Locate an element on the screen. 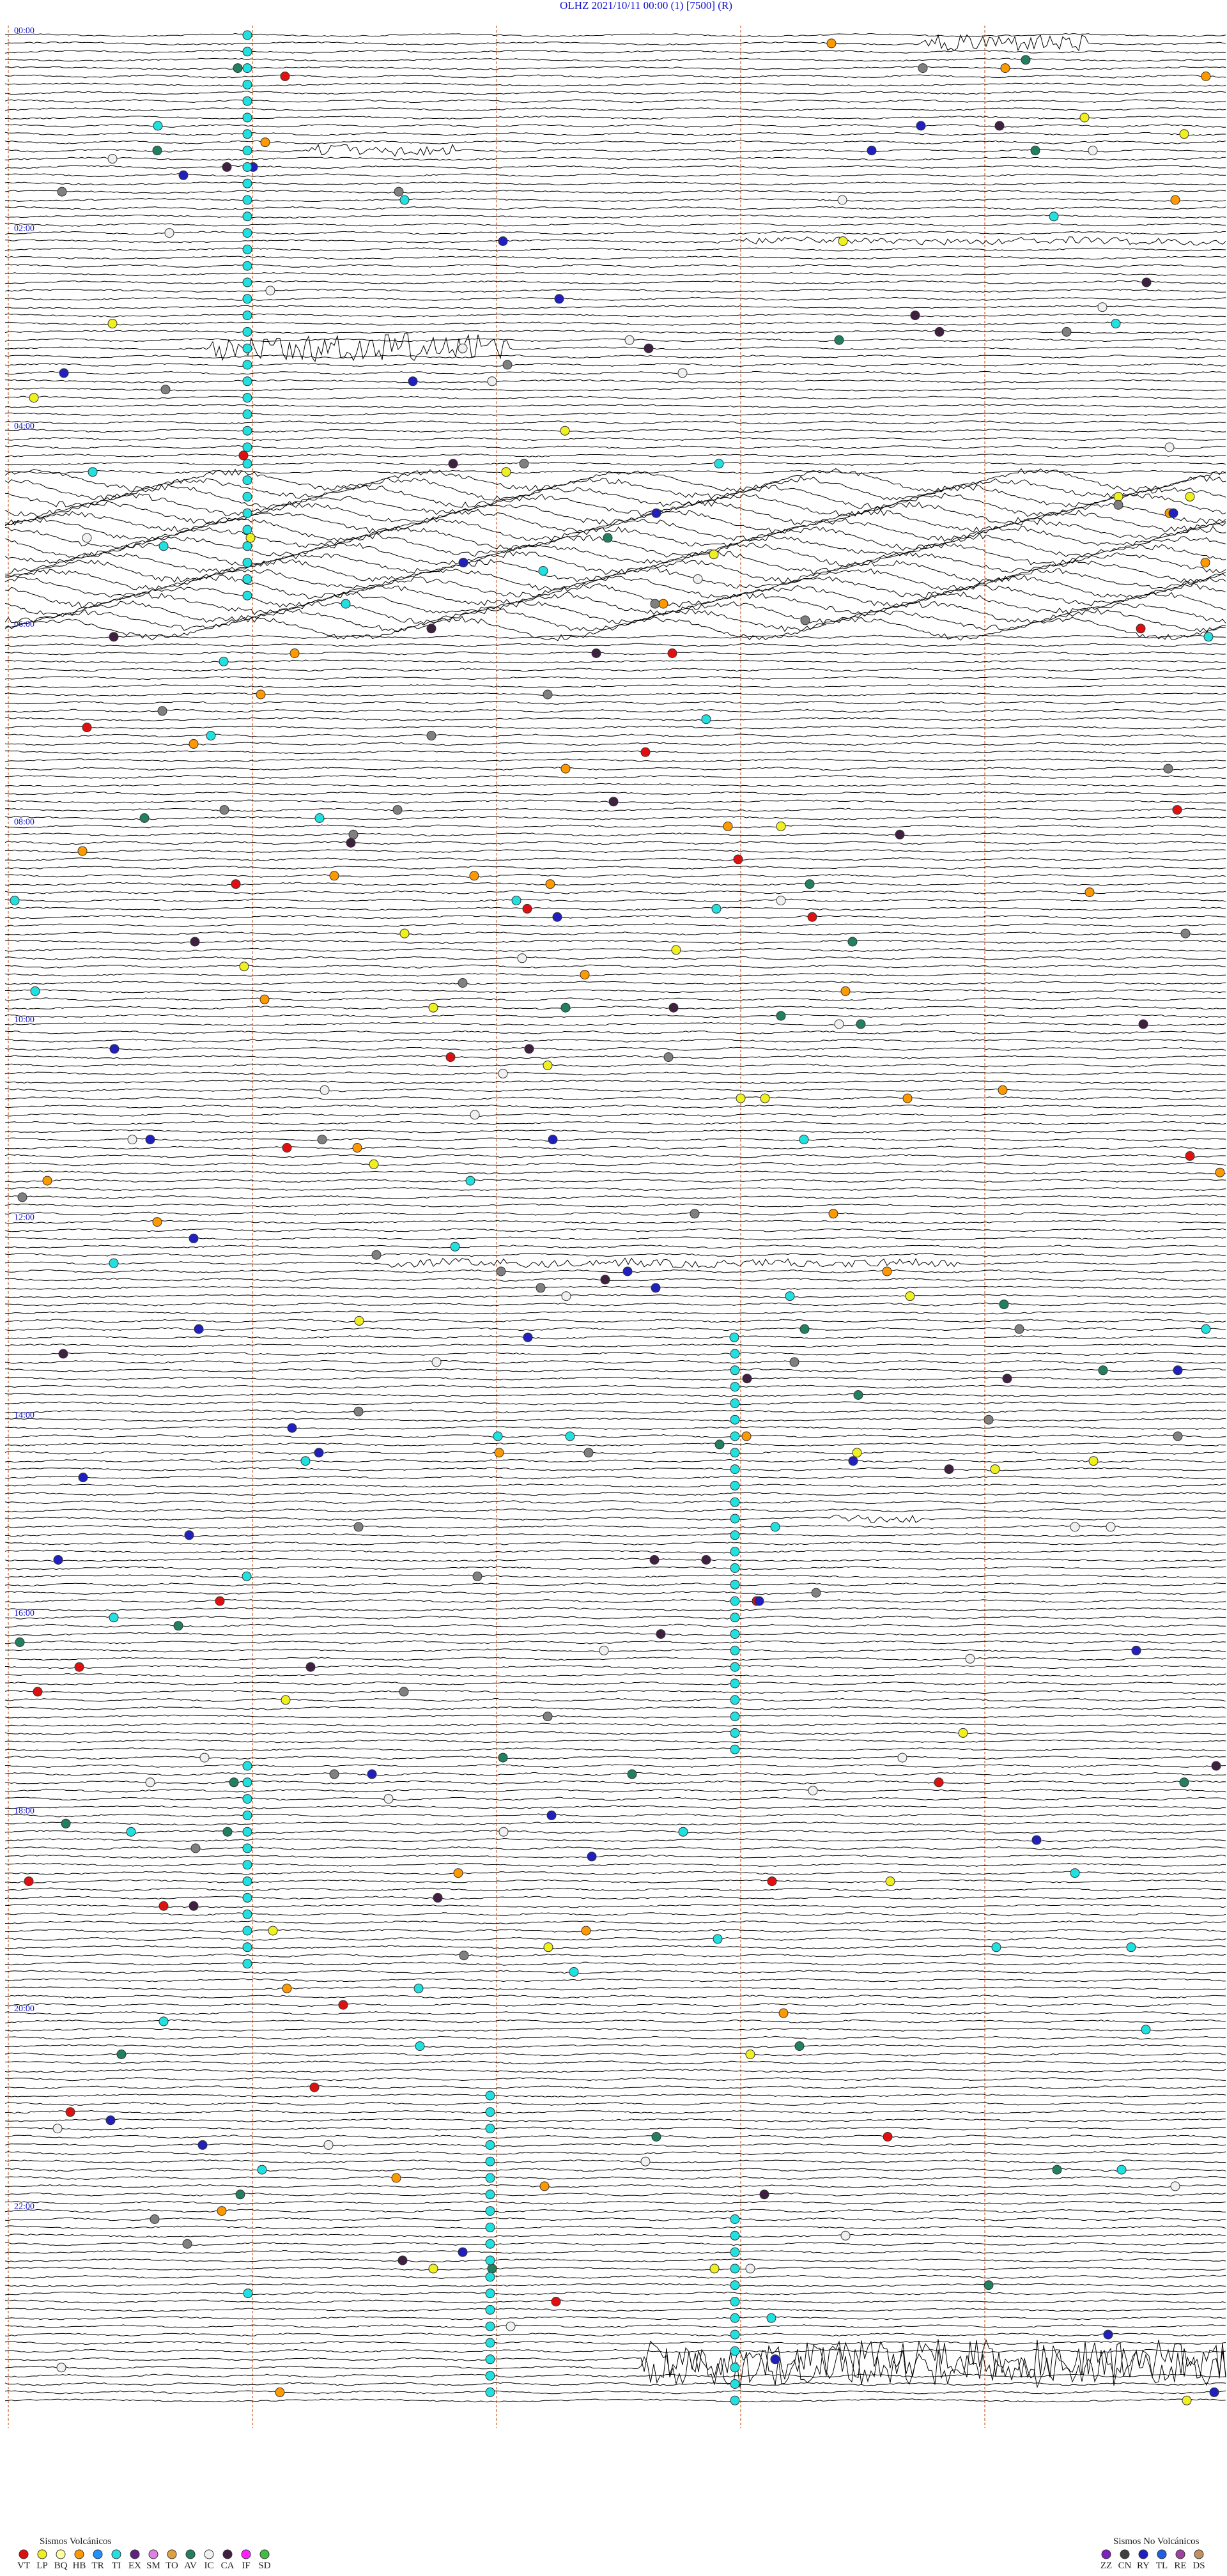  time-label: 10:00 is located at coordinates (24, 1020).